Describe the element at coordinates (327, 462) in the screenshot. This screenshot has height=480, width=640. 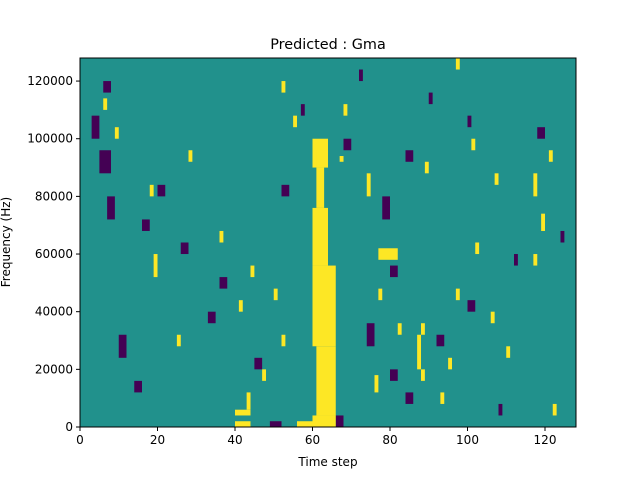
I see `x-axis-label: Time step` at that location.